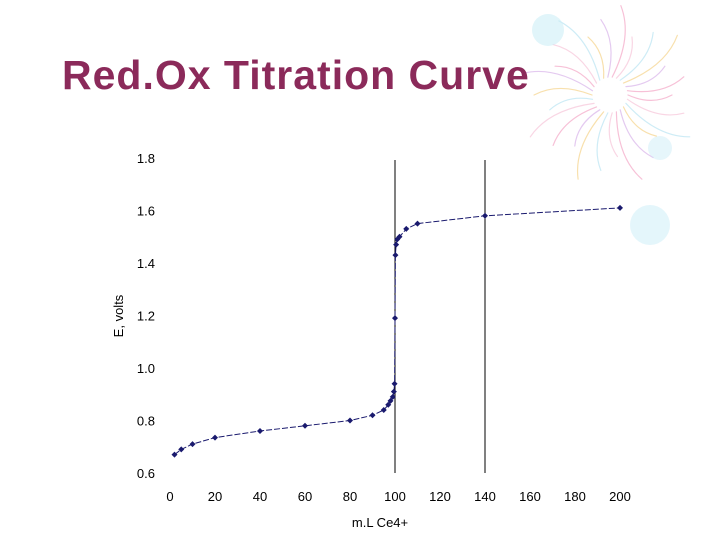 Image resolution: width=720 pixels, height=540 pixels. I want to click on y-tick-label: 0.8, so click(146, 421).